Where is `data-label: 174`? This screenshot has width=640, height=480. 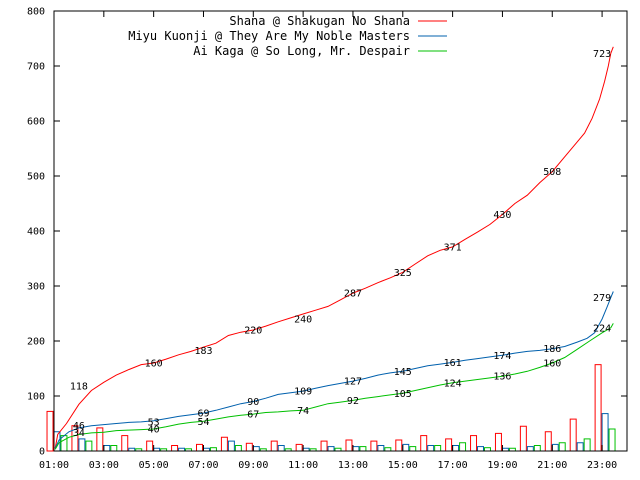
data-label: 174 is located at coordinates (502, 356).